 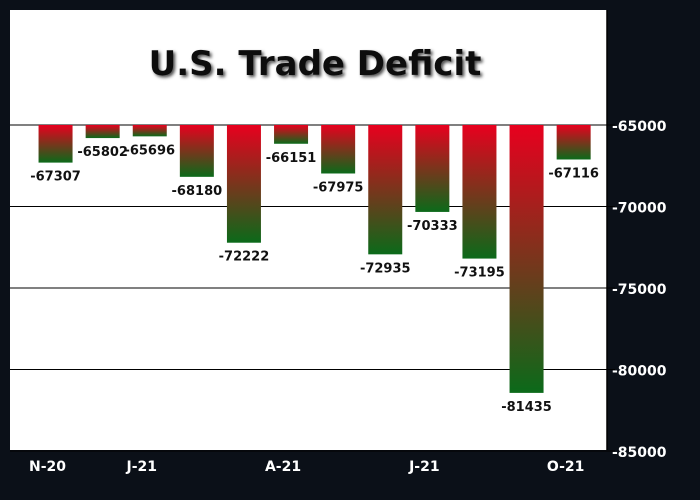 I want to click on data-label: -67116, so click(x=573, y=173).